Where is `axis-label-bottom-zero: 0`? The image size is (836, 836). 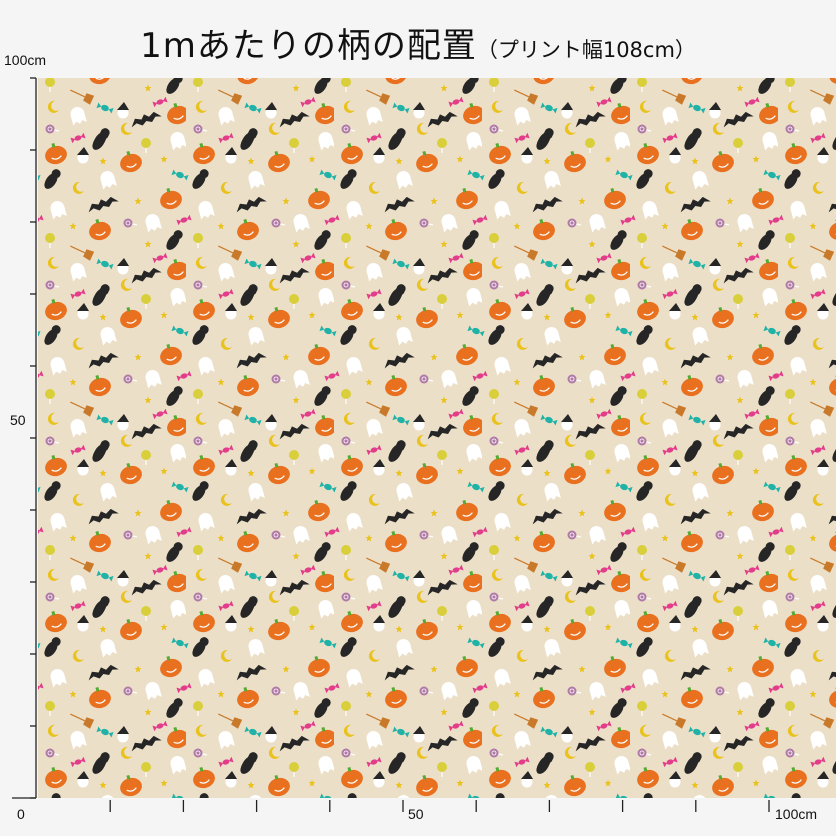
axis-label-bottom-zero: 0 is located at coordinates (21, 814).